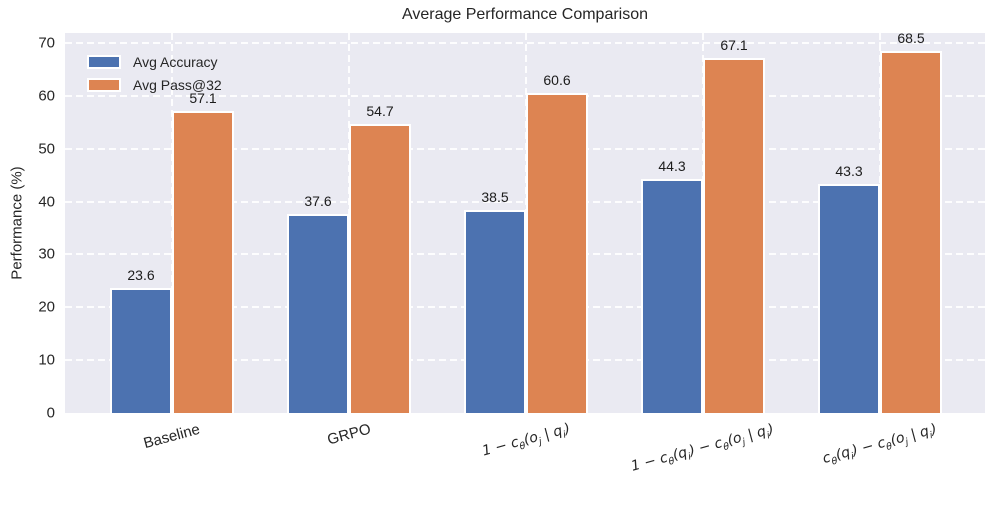 Image resolution: width=996 pixels, height=519 pixels. I want to click on x-tick-label: 1 − cθ(qi) − cθ(oj | qi), so click(703, 447).